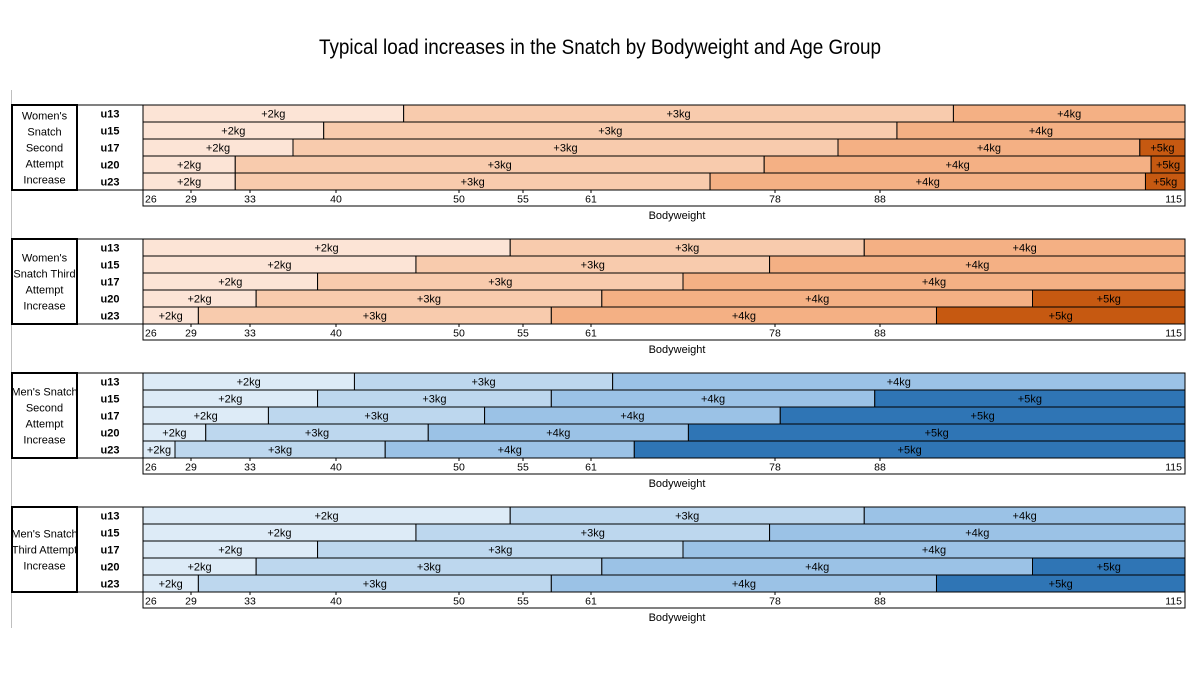 This screenshot has width=1200, height=675. I want to click on panel-label-line: Women's, so click(45, 117).